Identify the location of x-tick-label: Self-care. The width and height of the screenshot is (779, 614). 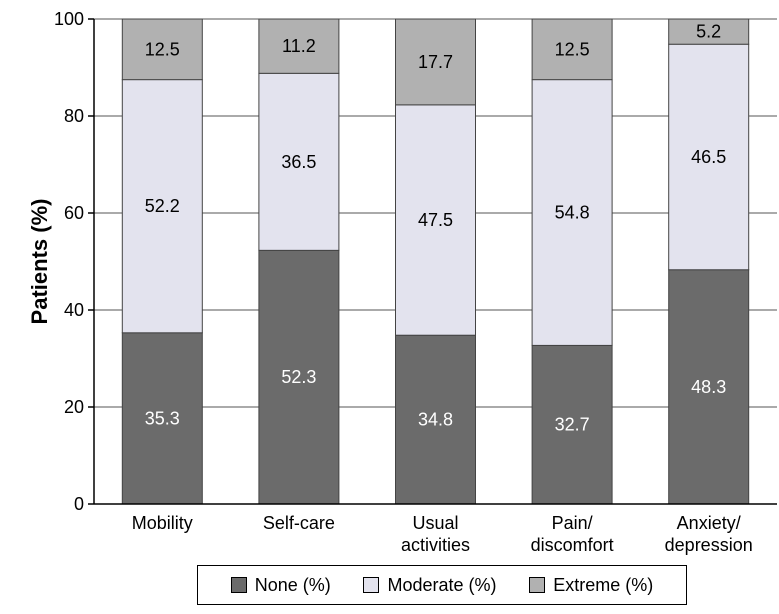
(299, 523).